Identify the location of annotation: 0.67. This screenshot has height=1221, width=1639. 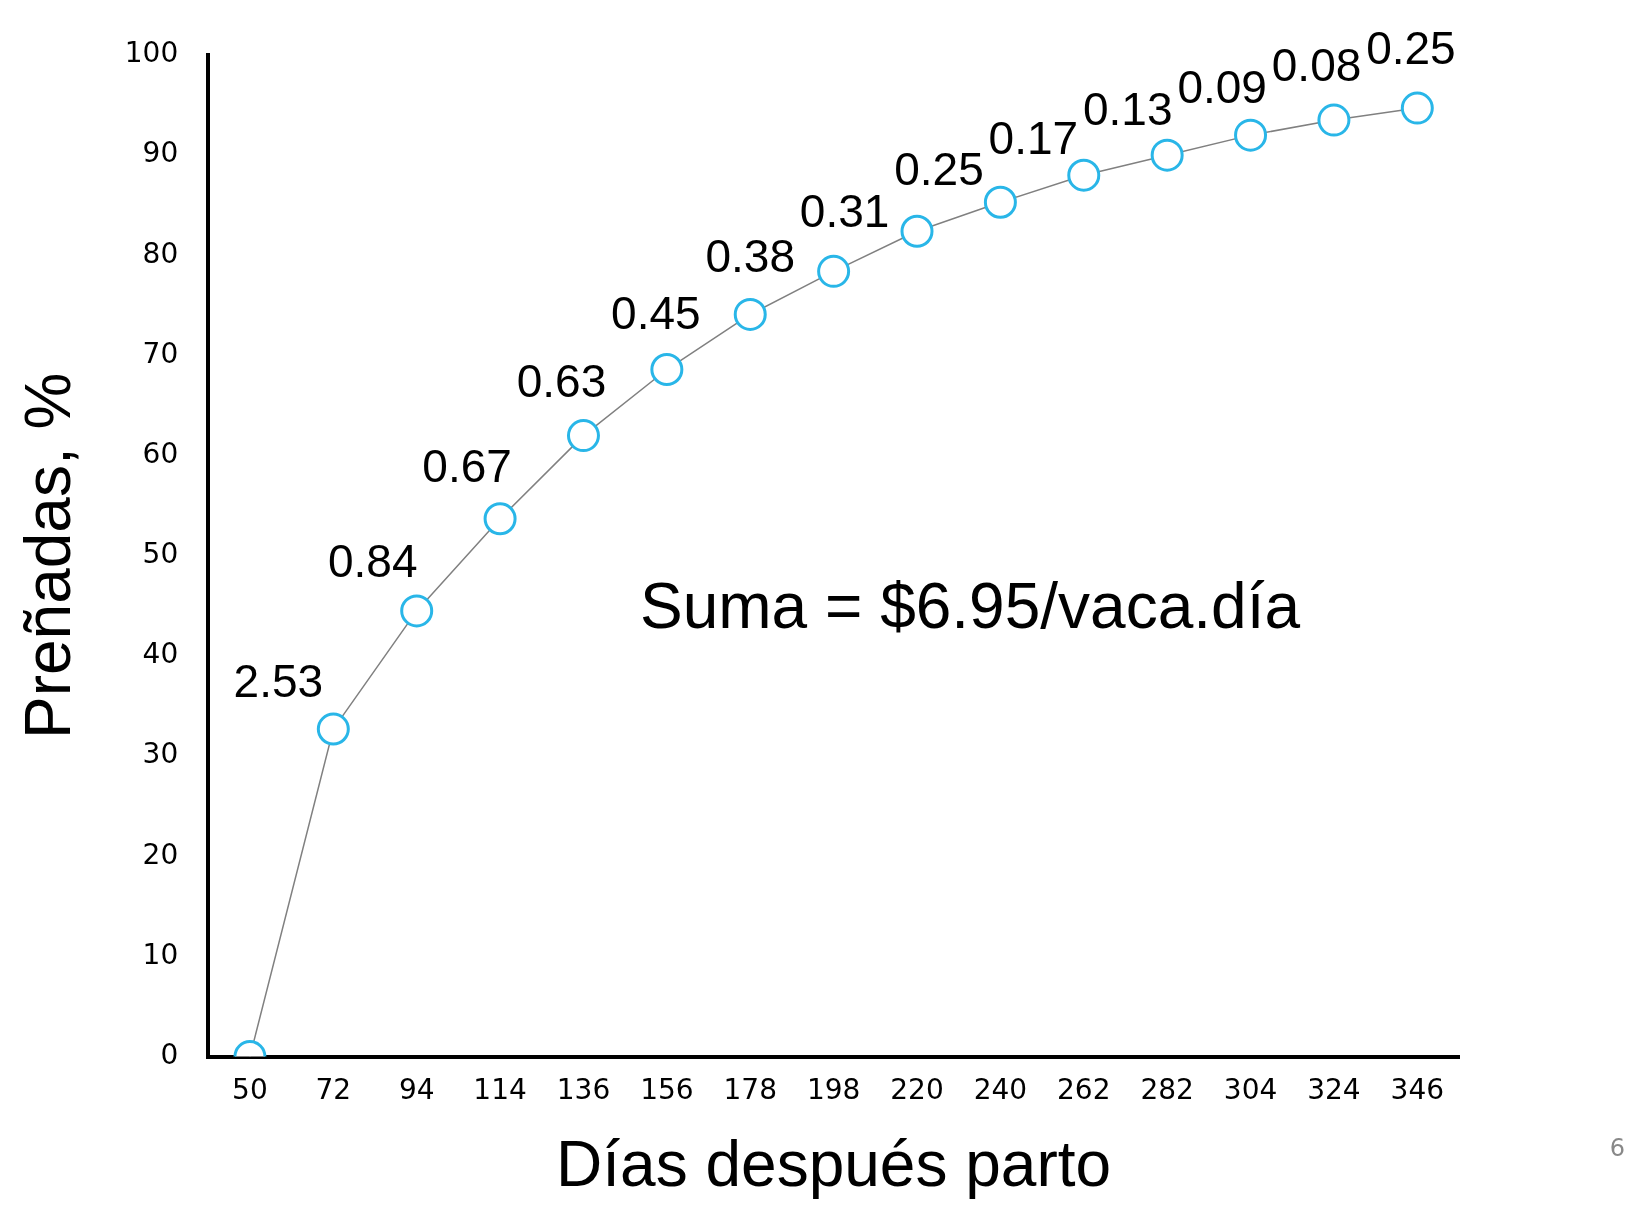
(467, 466).